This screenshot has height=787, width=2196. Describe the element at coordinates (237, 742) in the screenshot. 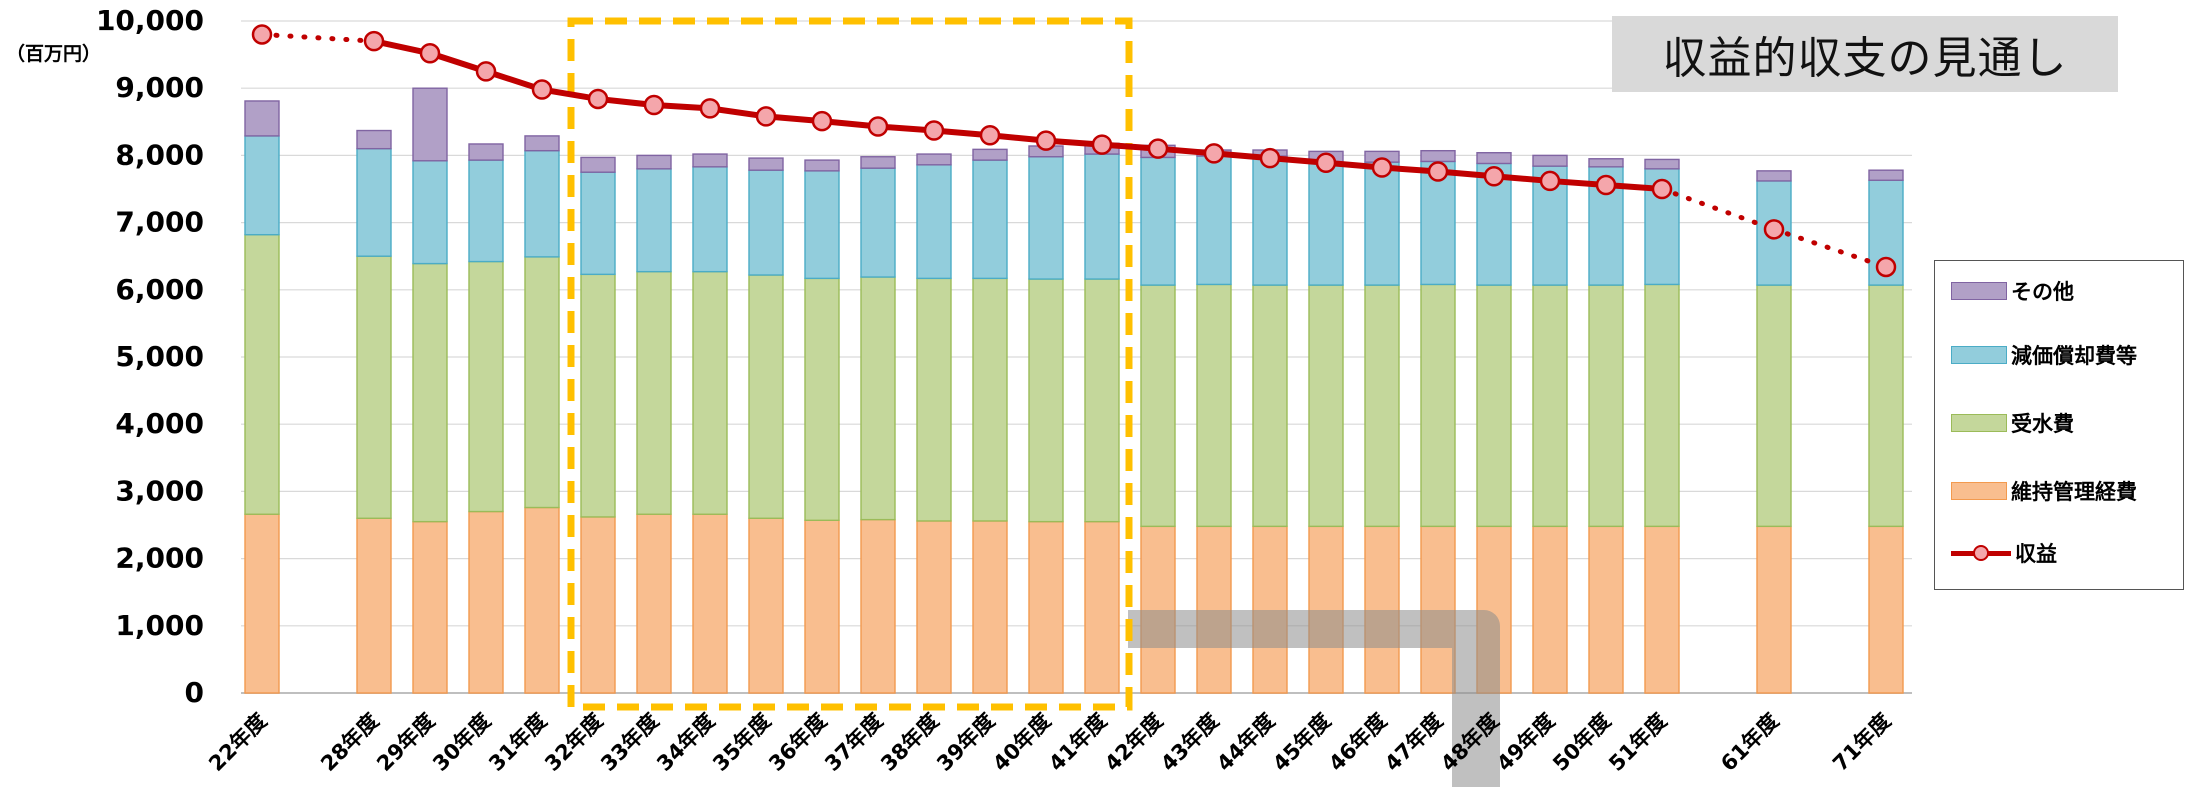

I see `x-tick-label: 22年度` at that location.